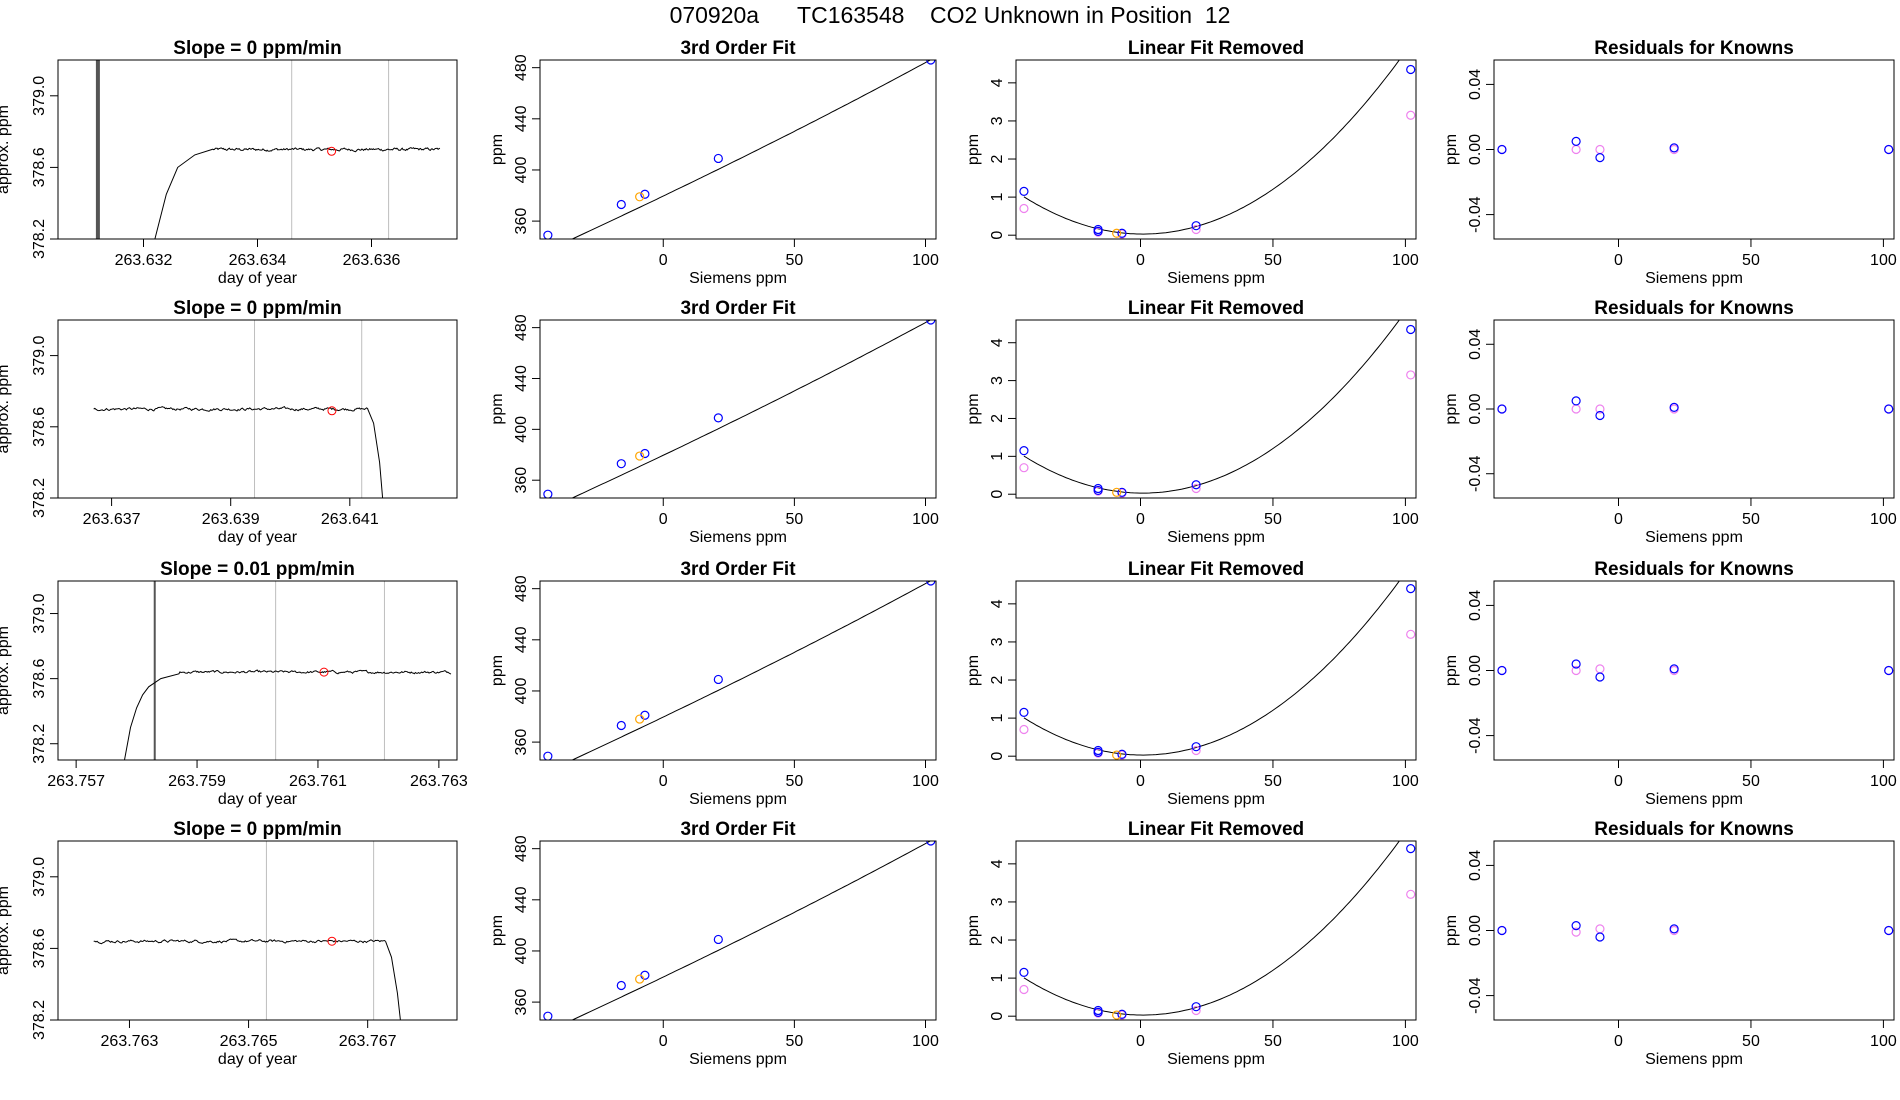 This screenshot has height=1100, width=1900. I want to click on x-tick-label: 263.767, so click(368, 1041).